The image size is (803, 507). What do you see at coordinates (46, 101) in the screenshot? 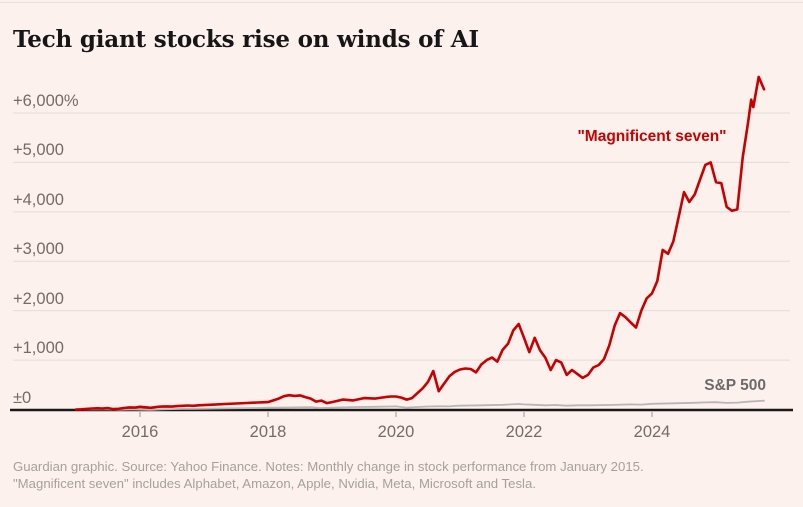
I see `y-axis-tick-label: +6,000%` at bounding box center [46, 101].